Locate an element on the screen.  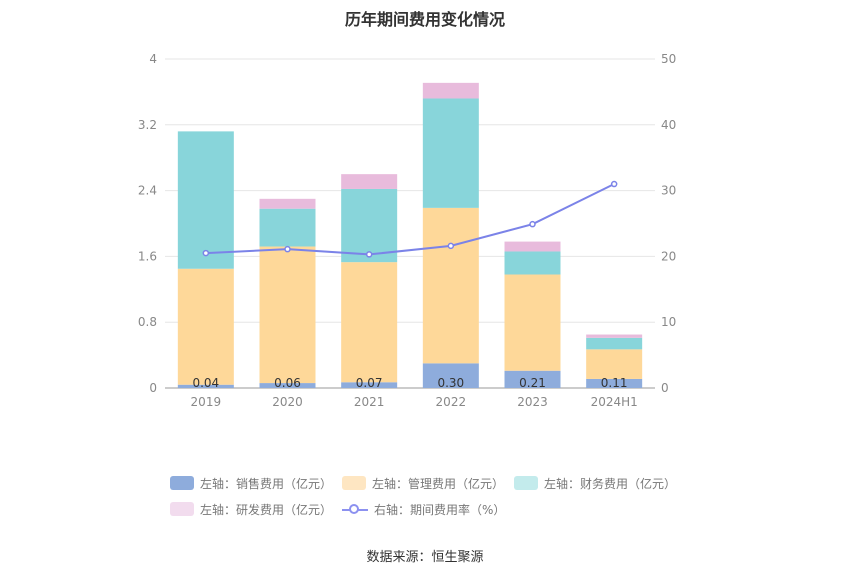
data-label-sales: 0.07 is located at coordinates (369, 383).